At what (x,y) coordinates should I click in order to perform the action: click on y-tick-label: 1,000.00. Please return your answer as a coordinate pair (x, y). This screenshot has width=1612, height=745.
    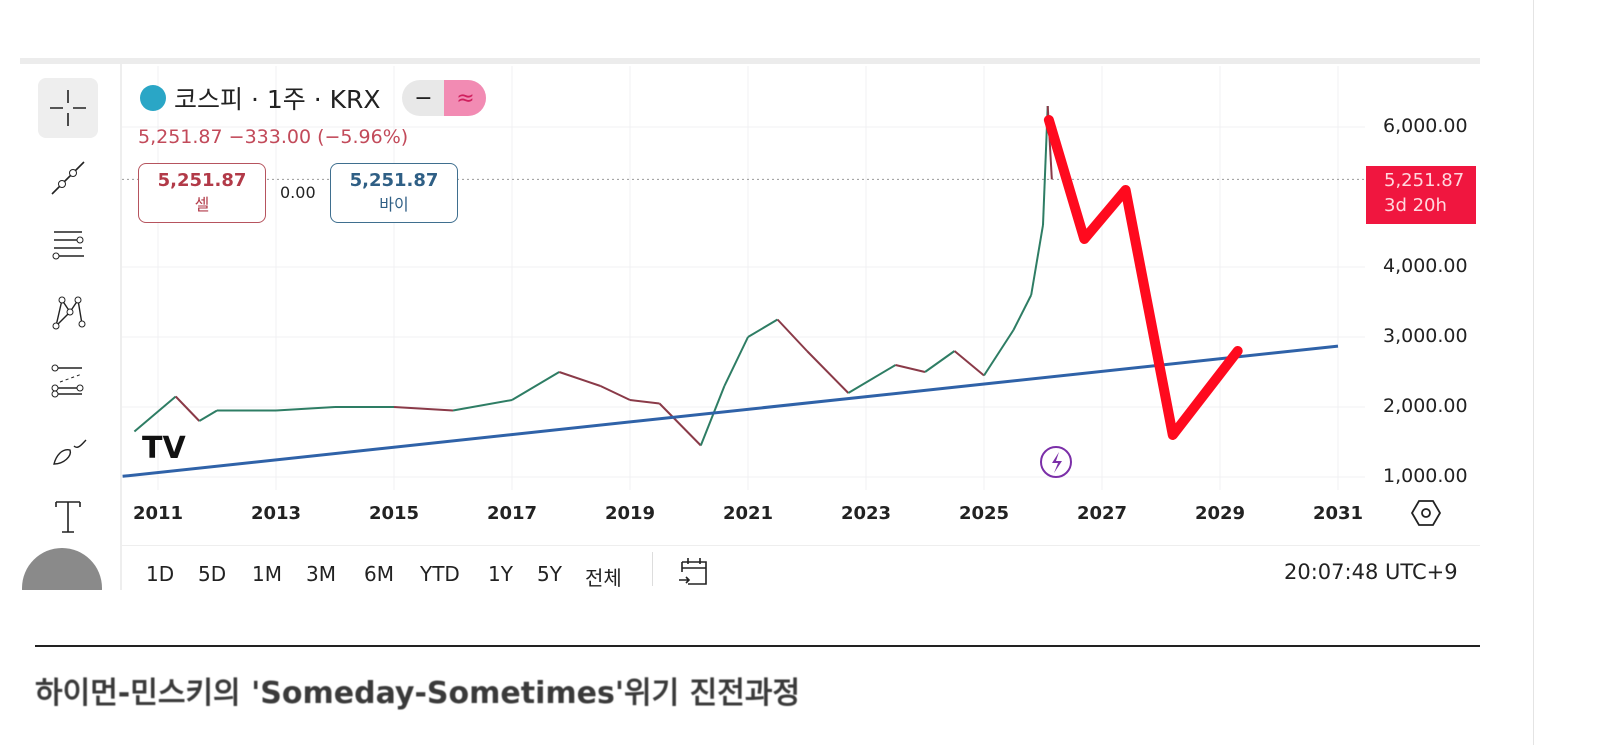
    Looking at the image, I should click on (1425, 476).